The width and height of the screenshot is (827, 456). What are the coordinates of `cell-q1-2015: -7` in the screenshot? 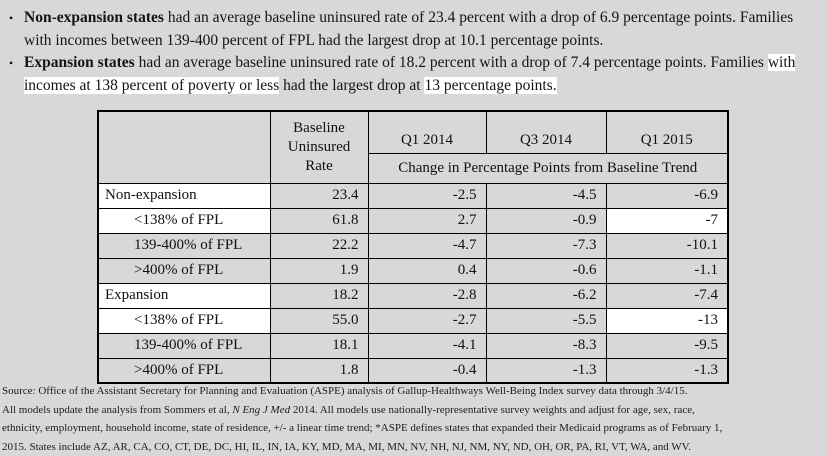 It's located at (667, 220).